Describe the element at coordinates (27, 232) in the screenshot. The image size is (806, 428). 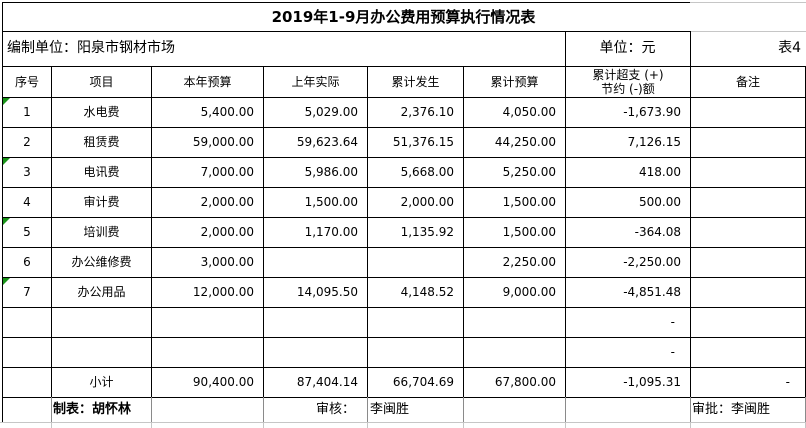
I see `table-cell: 5` at that location.